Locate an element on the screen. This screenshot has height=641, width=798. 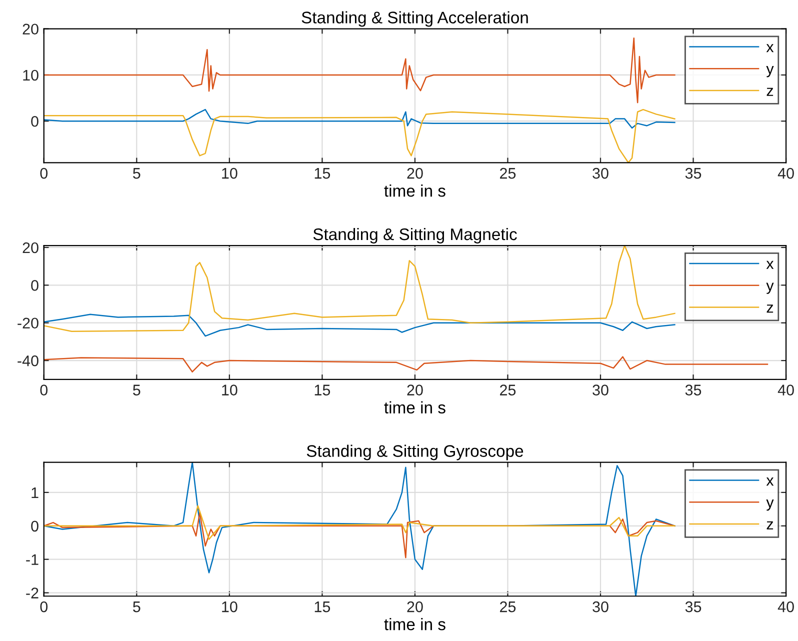
chart-title: Standing & Sitting Magnetic is located at coordinates (415, 236).